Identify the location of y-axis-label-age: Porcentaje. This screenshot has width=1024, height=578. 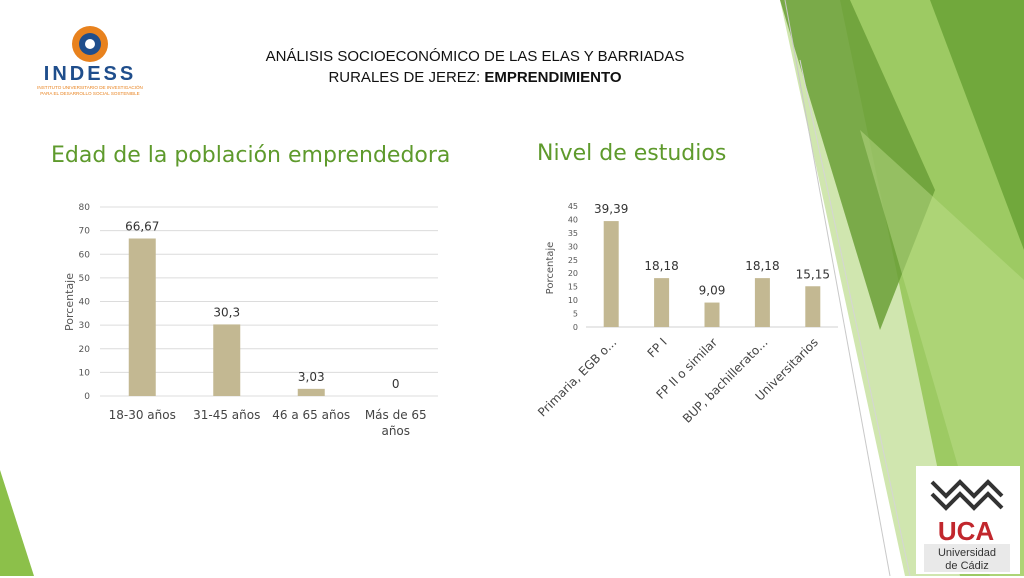
(69, 302).